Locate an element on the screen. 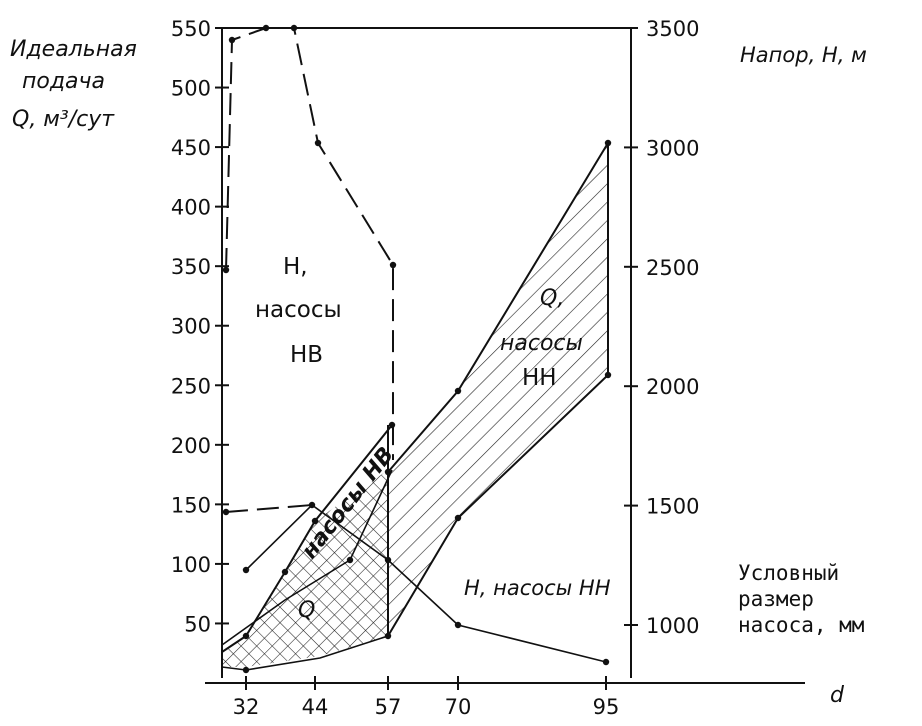  y-left-tick-label: 550 is located at coordinates (191, 29).